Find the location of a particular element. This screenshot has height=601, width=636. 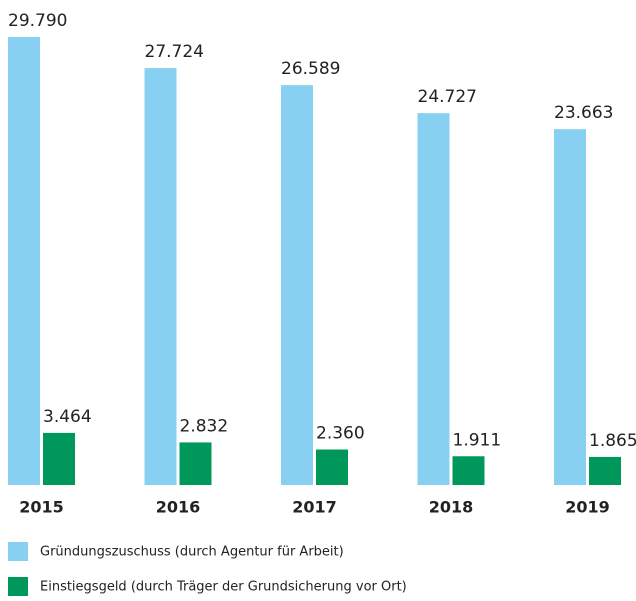

value-label: 29.790 is located at coordinates (37, 21).